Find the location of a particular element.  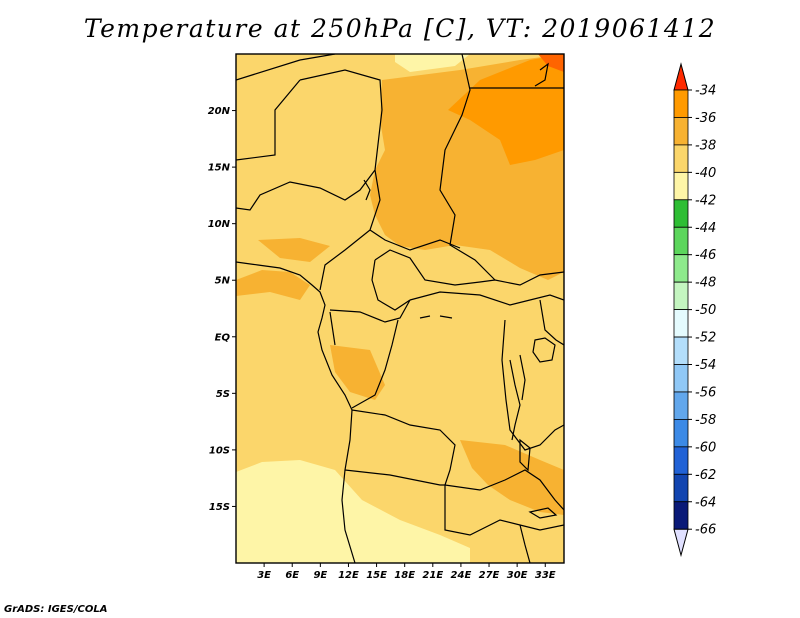

lon-tick-label: 18E is located at coordinates (404, 575).